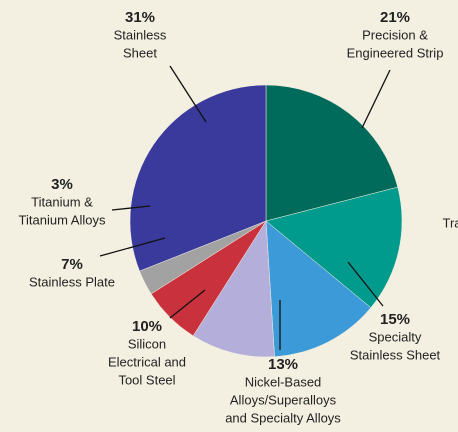 The image size is (458, 432). What do you see at coordinates (72, 264) in the screenshot?
I see `value-label: 7%` at bounding box center [72, 264].